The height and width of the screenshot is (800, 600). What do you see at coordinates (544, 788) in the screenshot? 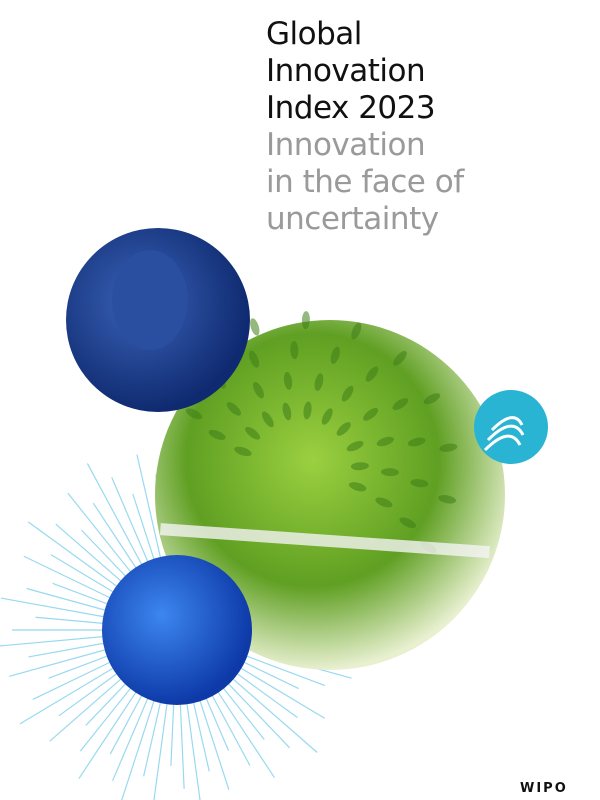
I see `wipo-logo: WIPO` at bounding box center [544, 788].